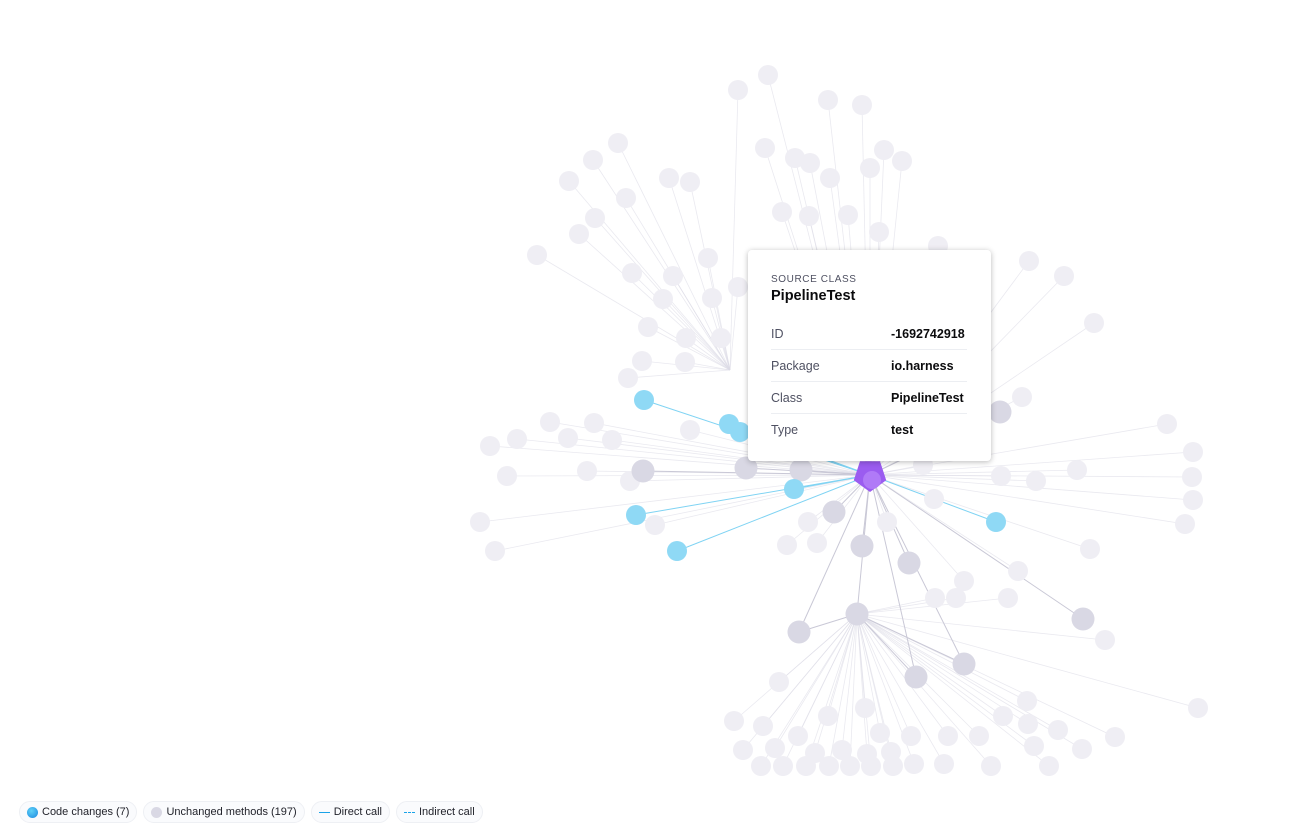 The height and width of the screenshot is (828, 1312). What do you see at coordinates (78, 812) in the screenshot?
I see `legend-code-changes: Code changes (7)` at bounding box center [78, 812].